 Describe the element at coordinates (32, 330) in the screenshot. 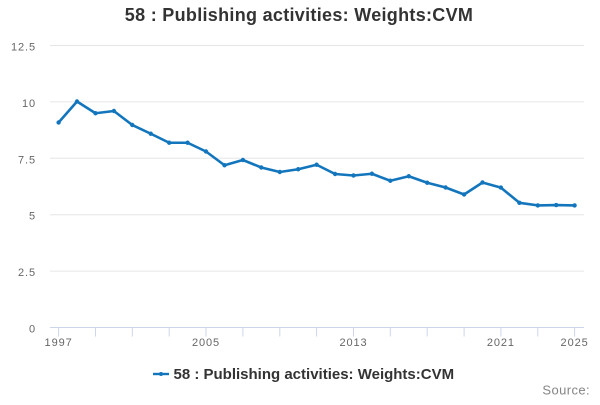

I see `svg-text: 0` at that location.